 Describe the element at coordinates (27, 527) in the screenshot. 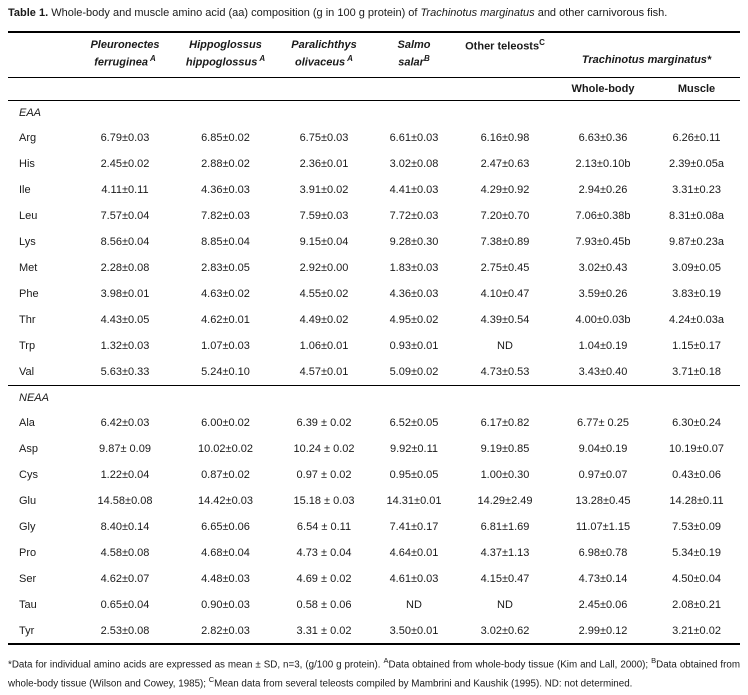

I see `amino-acid-label: Gly` at that location.